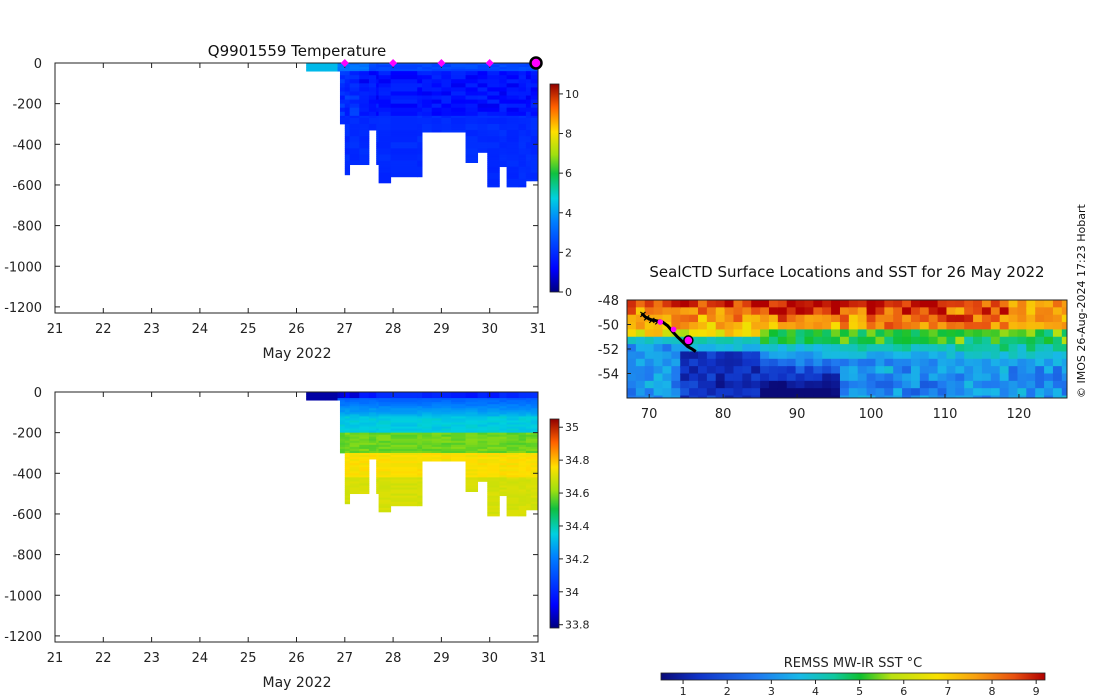  Describe the element at coordinates (652, 321) in the screenshot. I see `seal-track-cross: ×` at that location.